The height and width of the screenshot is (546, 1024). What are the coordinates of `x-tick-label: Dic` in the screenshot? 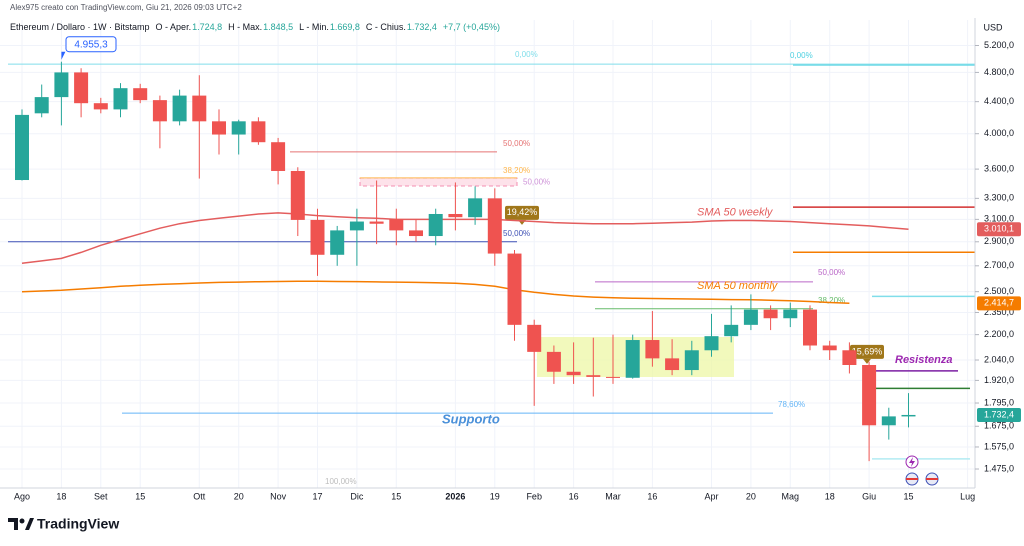 It's located at (356, 496).